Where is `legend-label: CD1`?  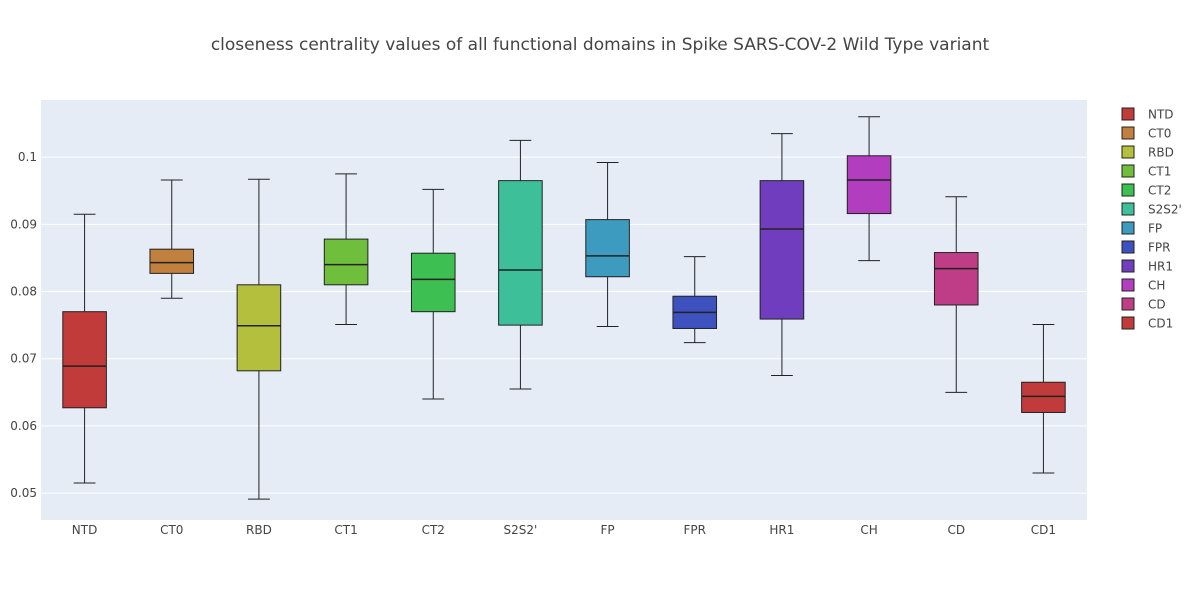
legend-label: CD1 is located at coordinates (1160, 324).